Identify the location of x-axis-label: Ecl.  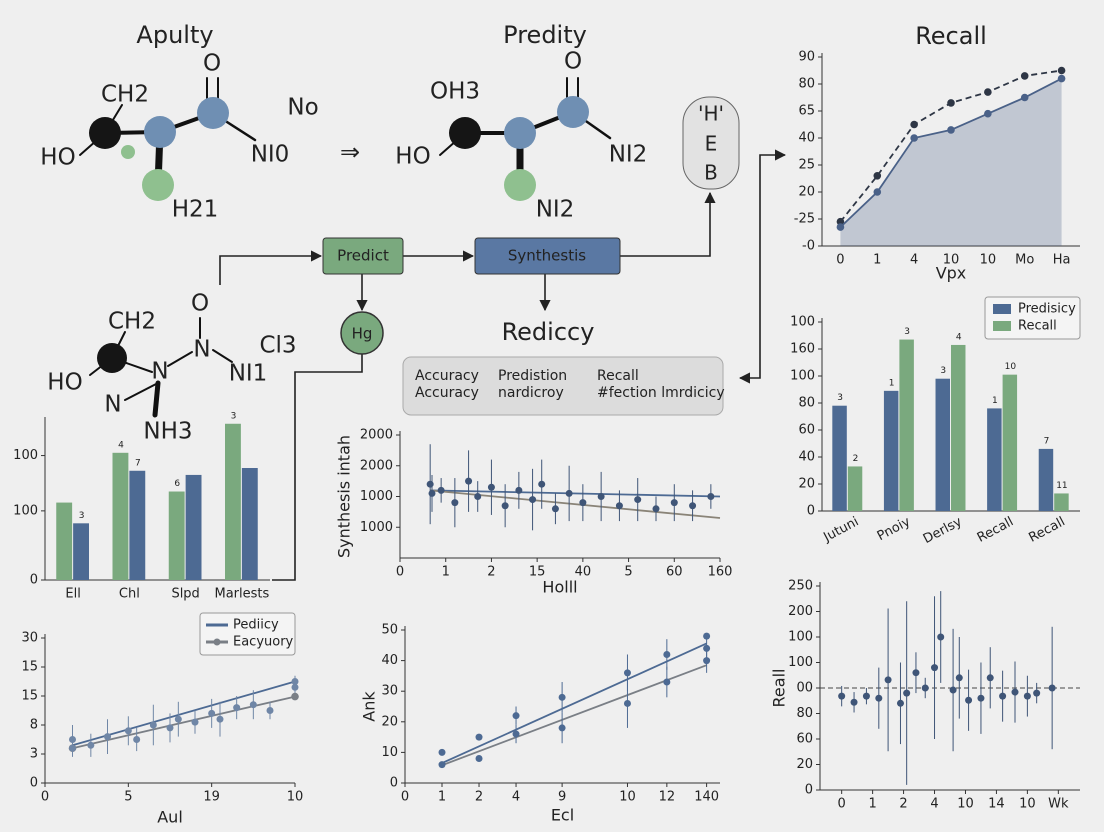
(562, 815).